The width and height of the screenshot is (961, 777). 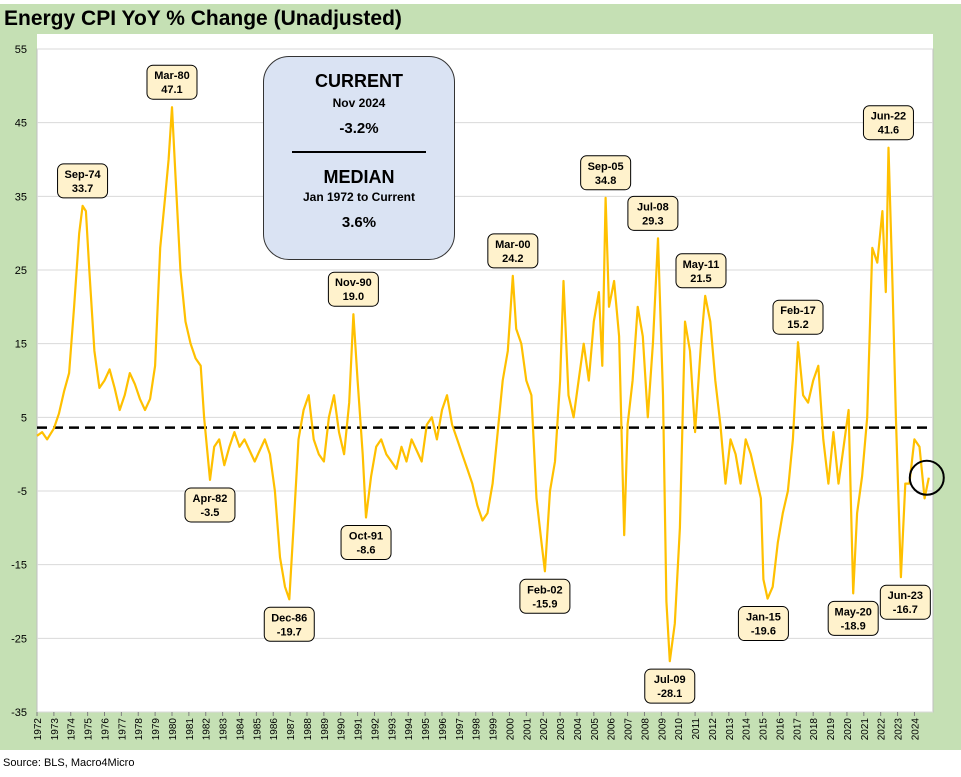 I want to click on x-tick-label: 2022, so click(x=882, y=729).